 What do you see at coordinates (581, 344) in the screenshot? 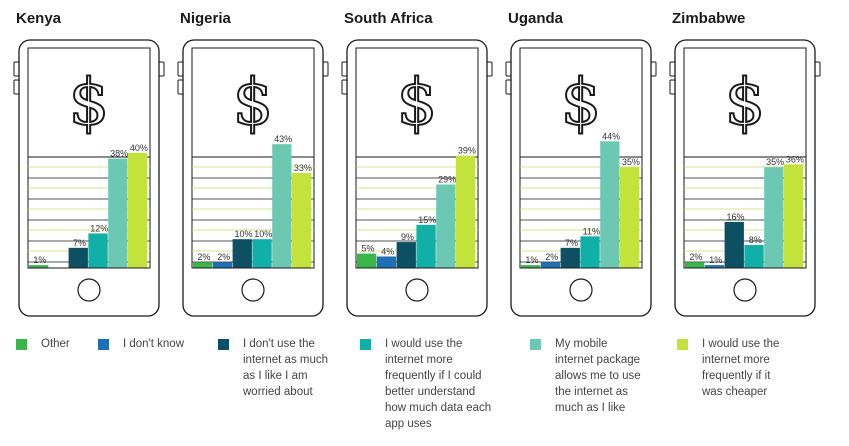
I see `legend-label-line: My mobile` at bounding box center [581, 344].